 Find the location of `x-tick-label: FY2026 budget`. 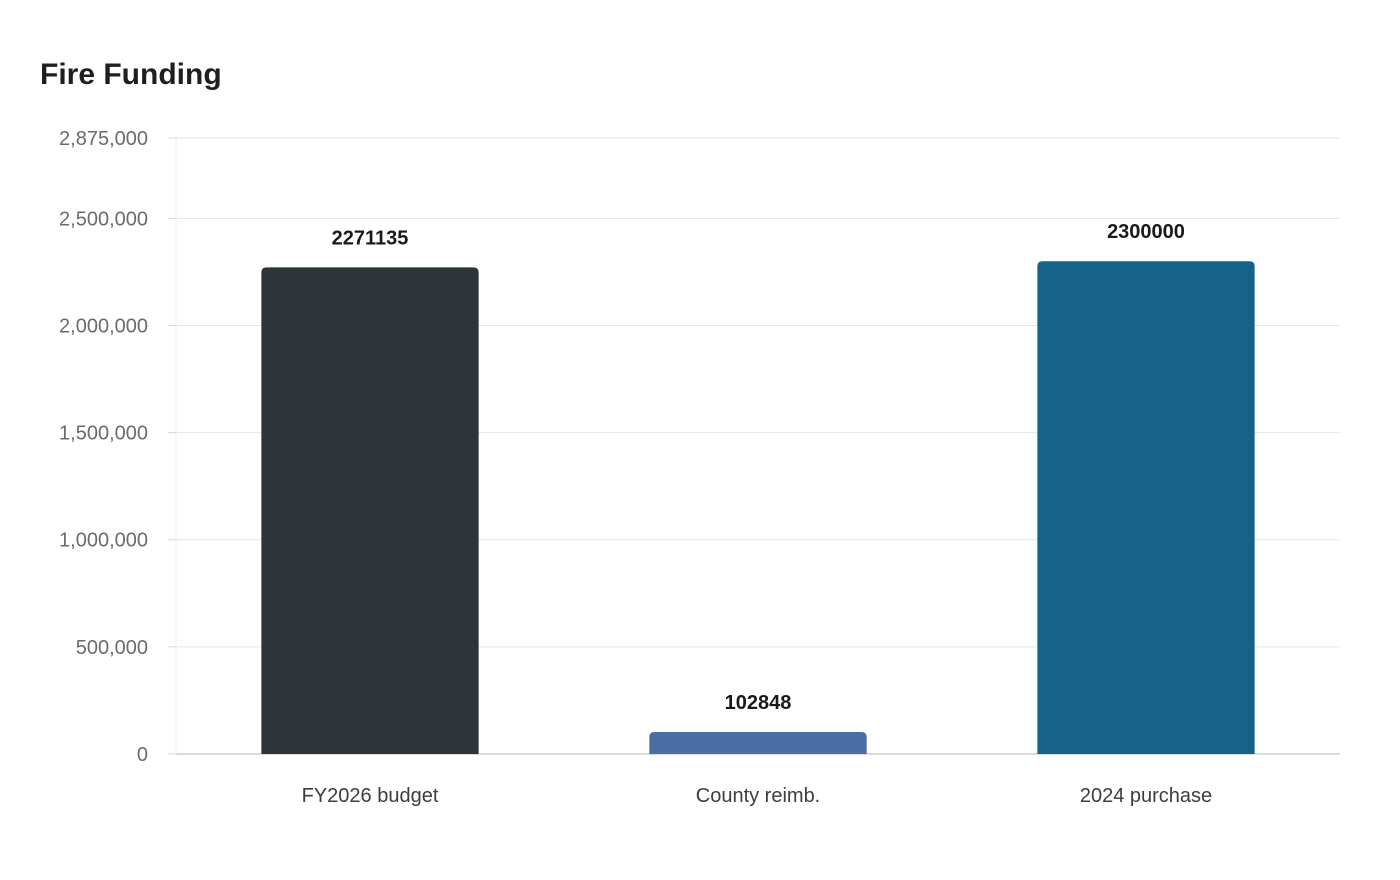

x-tick-label: FY2026 budget is located at coordinates (370, 796).